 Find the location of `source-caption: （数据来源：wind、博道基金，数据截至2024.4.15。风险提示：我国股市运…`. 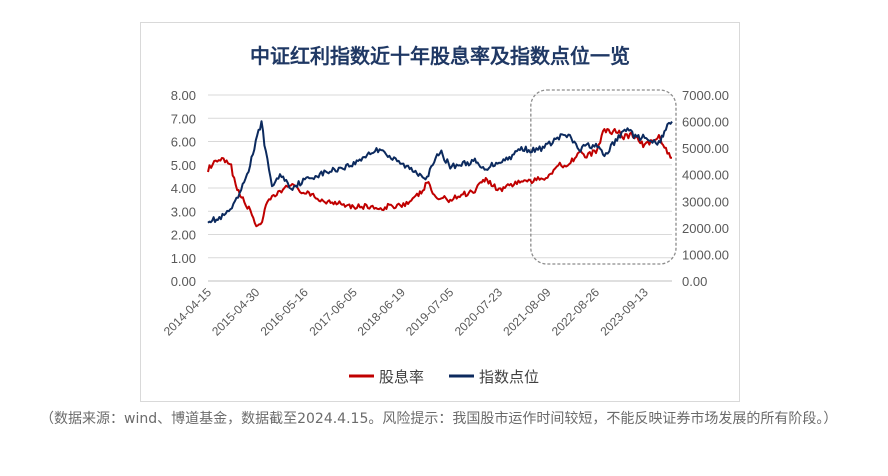

source-caption: （数据来源：wind、博道基金，数据截至2024.4.15。风险提示：我国股市运… is located at coordinates (439, 419).